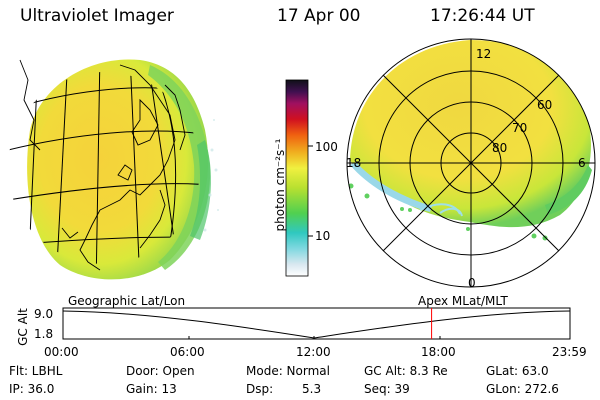 This screenshot has height=400, width=600. Describe the element at coordinates (32, 389) in the screenshot. I see `ip-status: IP: 36.0` at that location.